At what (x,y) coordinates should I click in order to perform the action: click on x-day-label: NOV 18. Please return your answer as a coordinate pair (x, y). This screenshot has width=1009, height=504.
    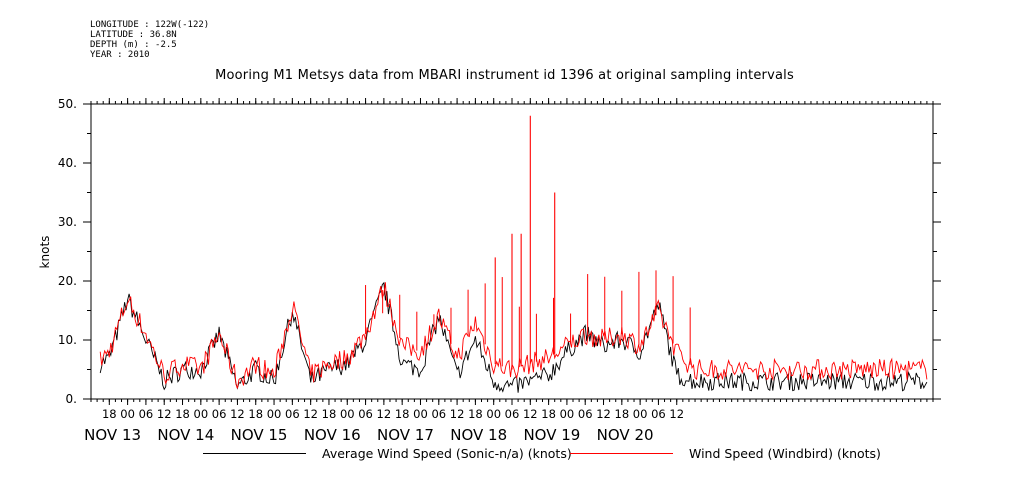
    Looking at the image, I should click on (478, 435).